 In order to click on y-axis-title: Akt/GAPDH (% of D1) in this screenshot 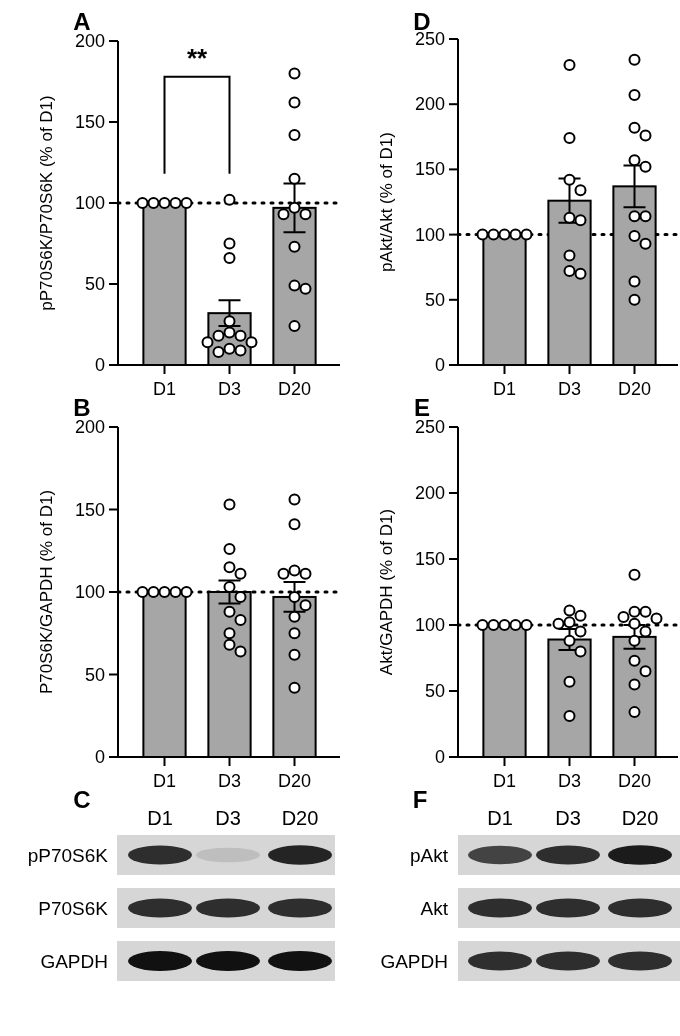, I will do `click(387, 592)`.